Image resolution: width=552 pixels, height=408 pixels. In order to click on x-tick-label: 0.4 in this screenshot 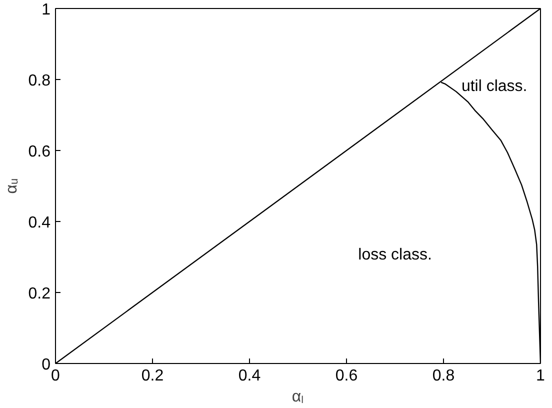, I will do `click(249, 376)`.